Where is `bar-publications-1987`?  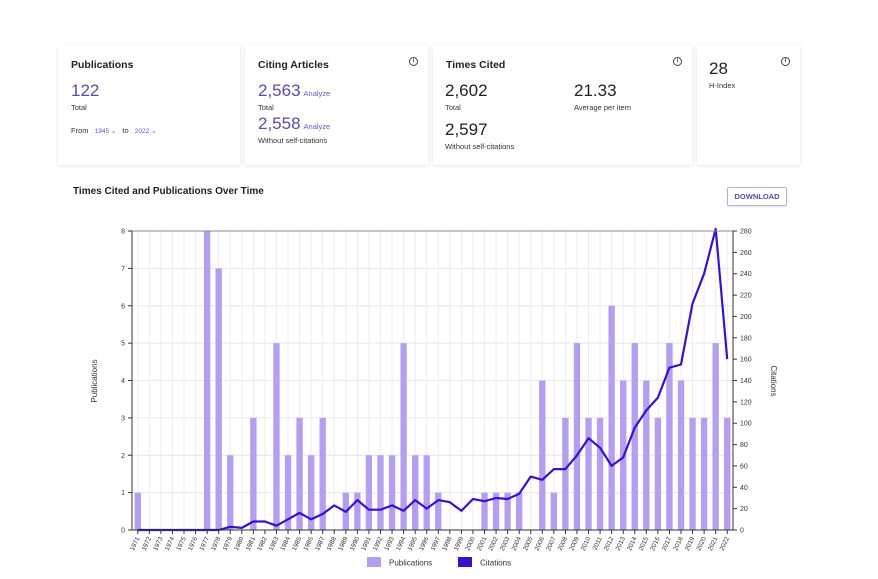 bar-publications-1987 is located at coordinates (322, 473).